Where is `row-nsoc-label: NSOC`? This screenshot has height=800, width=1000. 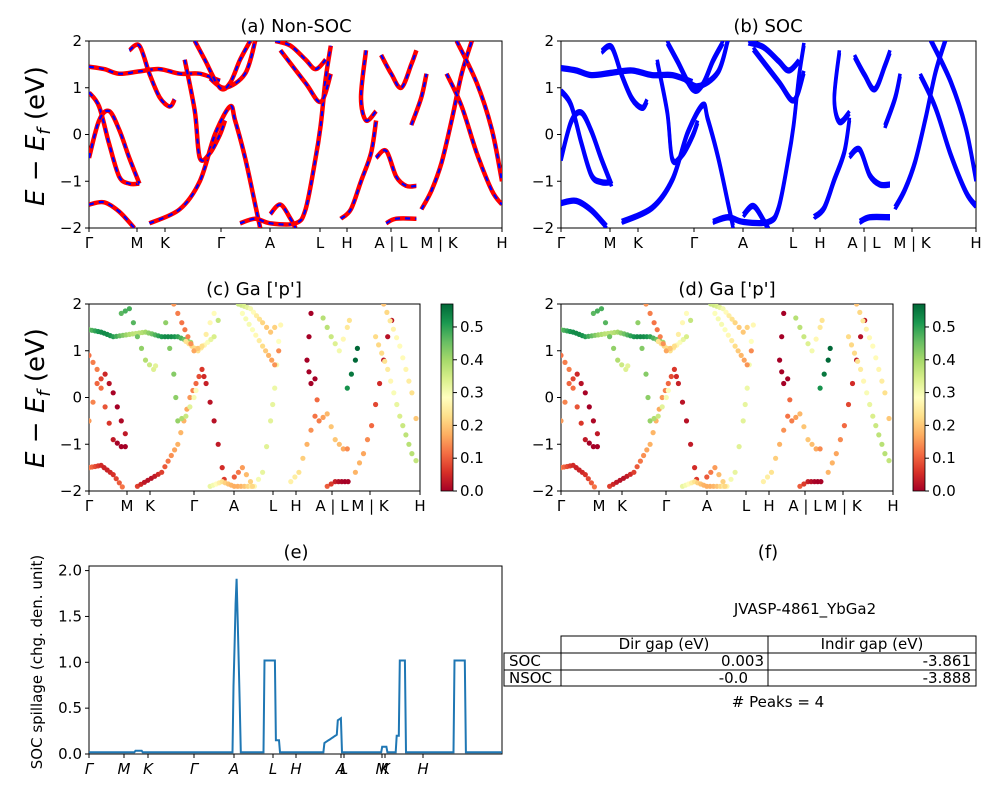 row-nsoc-label: NSOC is located at coordinates (530, 678).